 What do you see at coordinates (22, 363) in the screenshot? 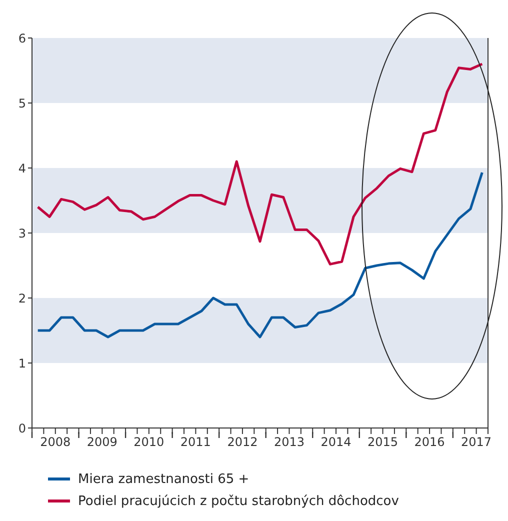
I see `y-tick-label: 1` at bounding box center [22, 363].